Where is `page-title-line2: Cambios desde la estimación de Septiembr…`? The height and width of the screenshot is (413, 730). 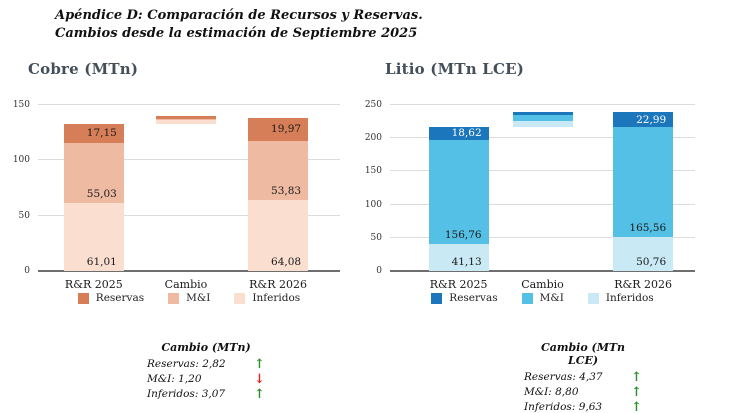 page-title-line2: Cambios desde la estimación de Septiembr… is located at coordinates (236, 33).